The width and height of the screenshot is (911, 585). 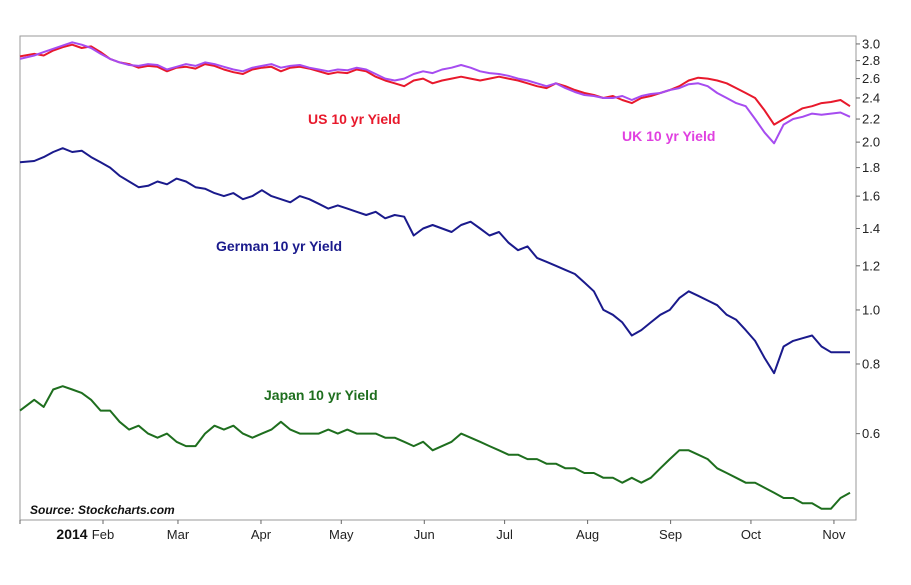 What do you see at coordinates (871, 97) in the screenshot?
I see `y-tick-label: 2.4` at bounding box center [871, 97].